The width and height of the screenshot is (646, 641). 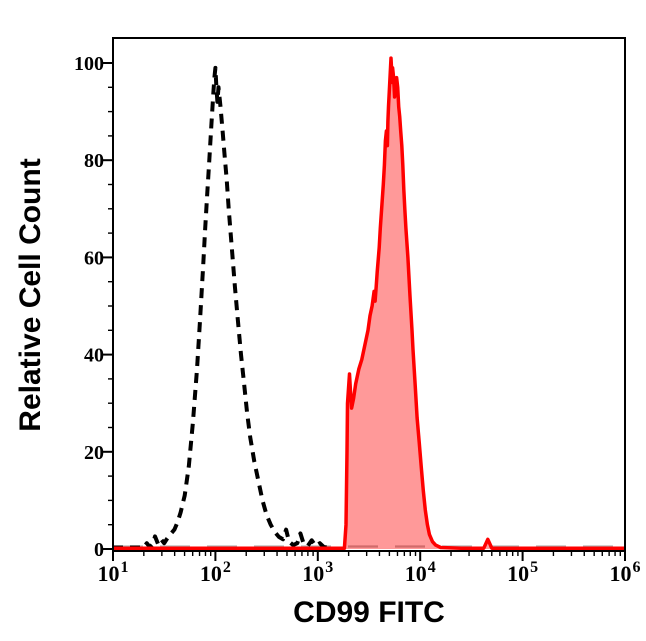 What do you see at coordinates (420, 572) in the screenshot?
I see `x-tick-label: 10⁴` at bounding box center [420, 572].